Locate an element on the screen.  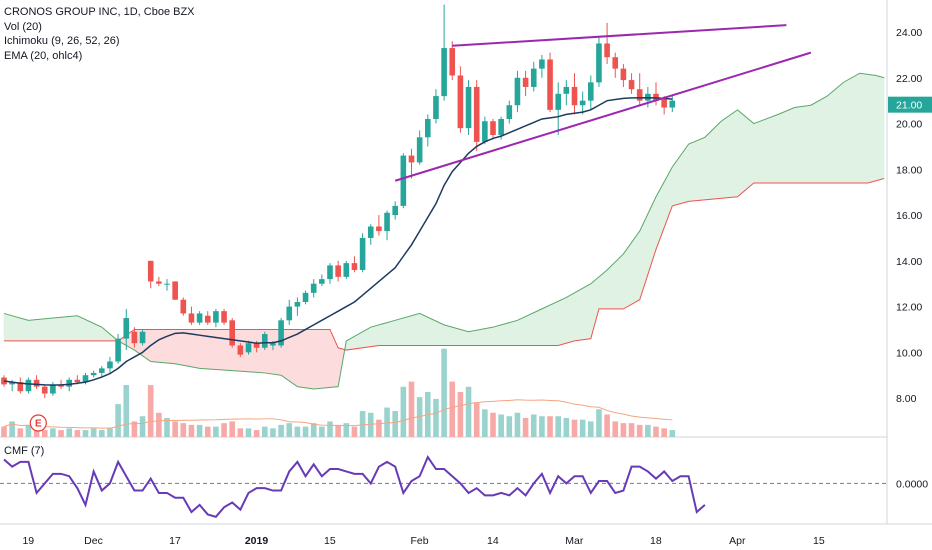
time-tick-label: Apr is located at coordinates (737, 541).